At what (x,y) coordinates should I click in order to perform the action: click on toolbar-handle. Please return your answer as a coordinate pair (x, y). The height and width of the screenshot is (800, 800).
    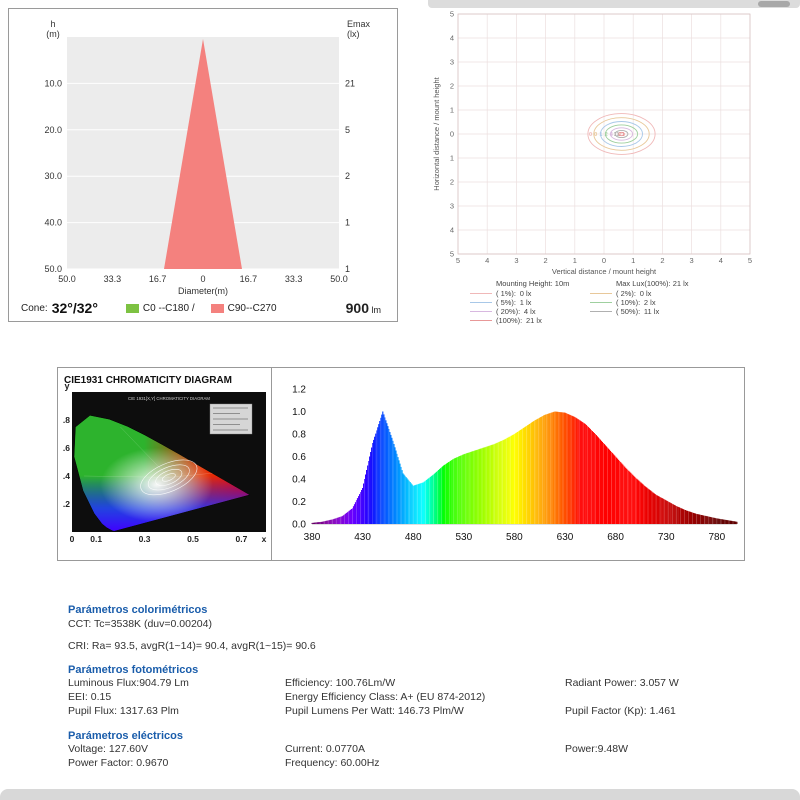
    Looking at the image, I should click on (774, 4).